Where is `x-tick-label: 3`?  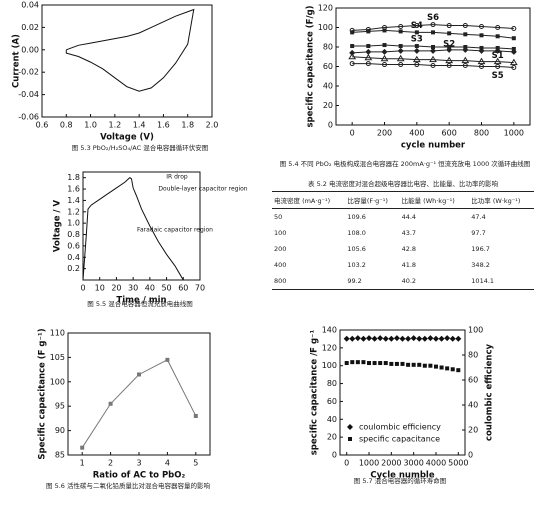
x-tick-label: 3 is located at coordinates (138, 463).